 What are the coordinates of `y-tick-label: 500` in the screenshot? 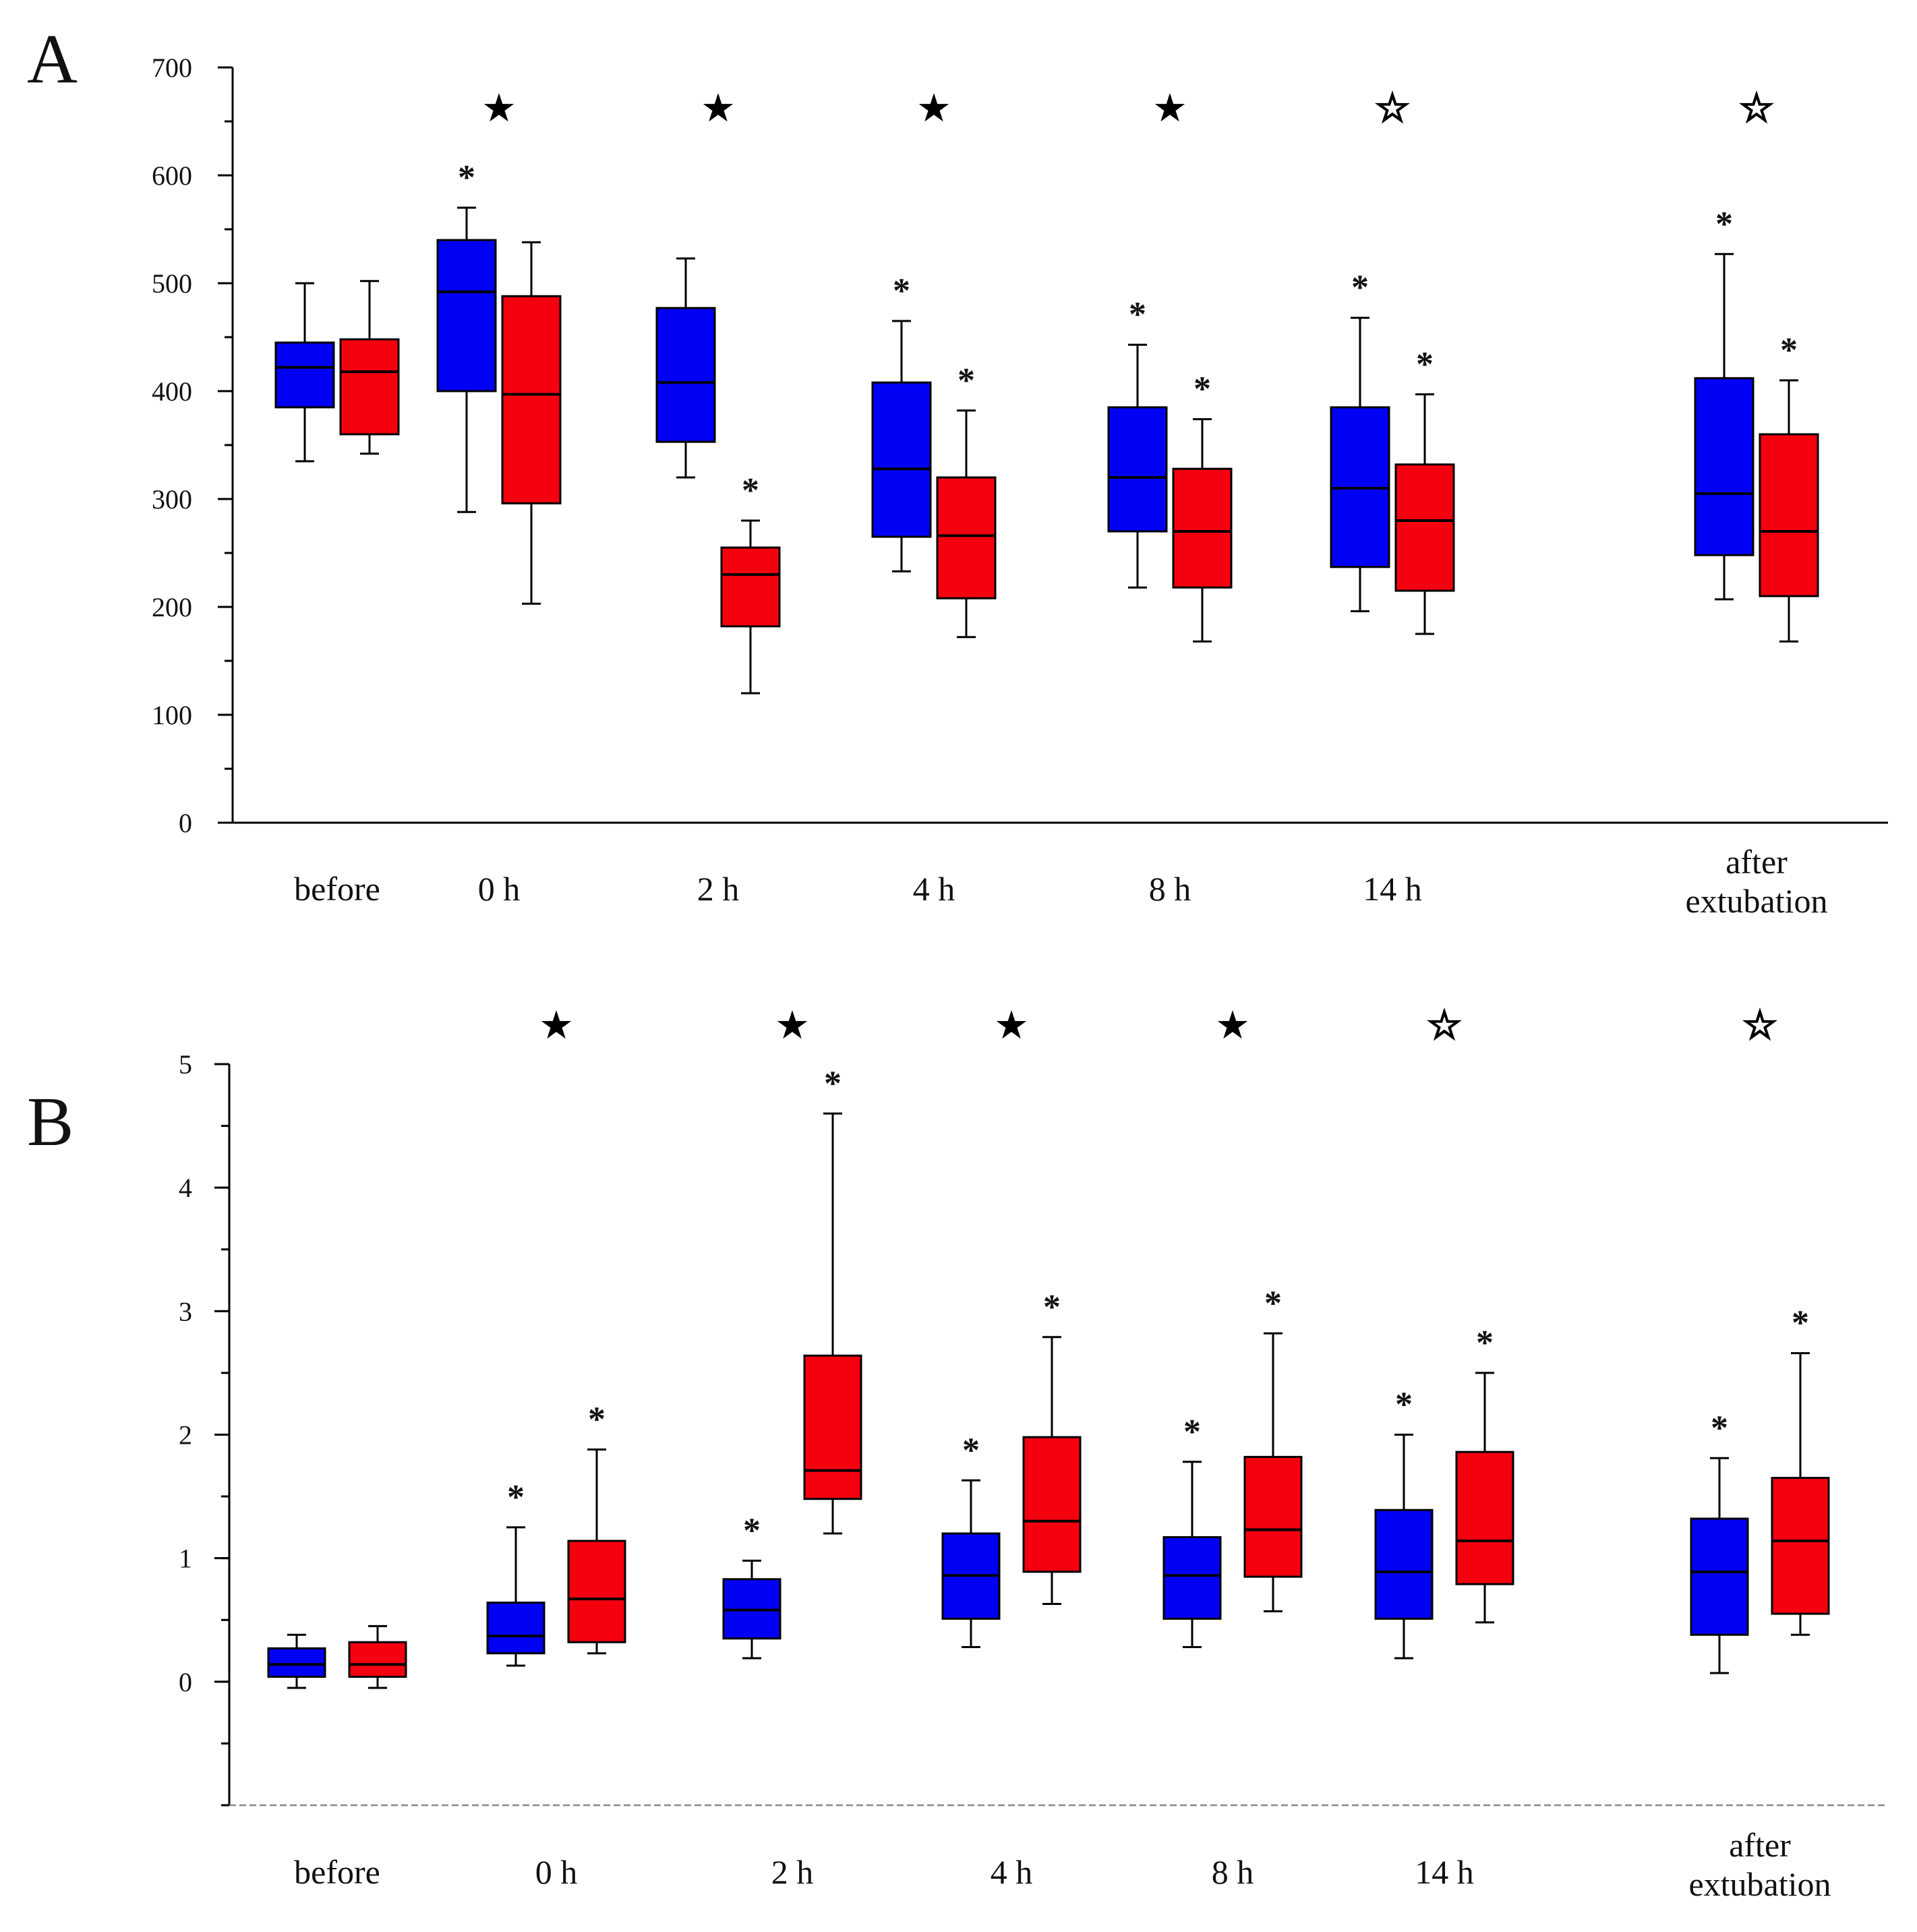 It's located at (172, 283).